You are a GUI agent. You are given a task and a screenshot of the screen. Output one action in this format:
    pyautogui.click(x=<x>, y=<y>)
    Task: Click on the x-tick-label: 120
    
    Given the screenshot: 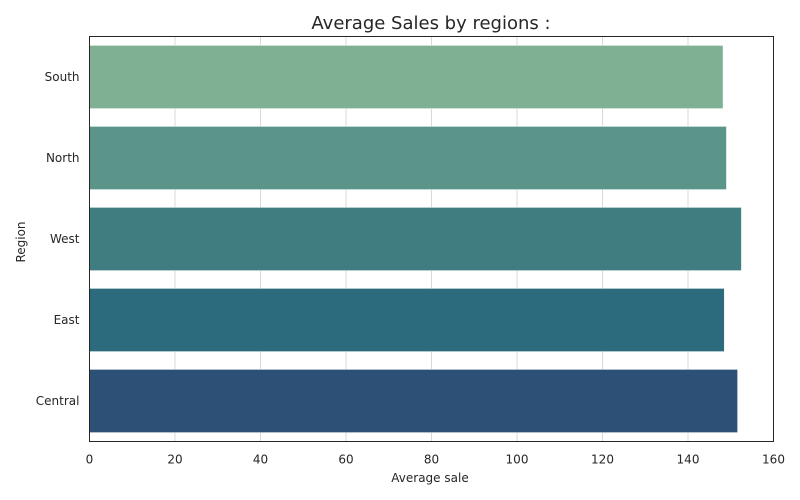 What is the action you would take?
    pyautogui.click(x=602, y=460)
    